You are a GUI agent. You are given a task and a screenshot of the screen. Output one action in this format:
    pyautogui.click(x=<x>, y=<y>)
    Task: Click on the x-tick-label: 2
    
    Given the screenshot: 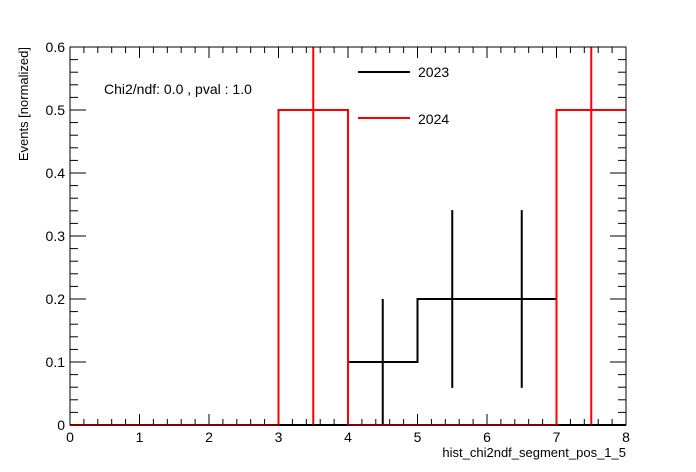 What is the action you would take?
    pyautogui.click(x=209, y=437)
    